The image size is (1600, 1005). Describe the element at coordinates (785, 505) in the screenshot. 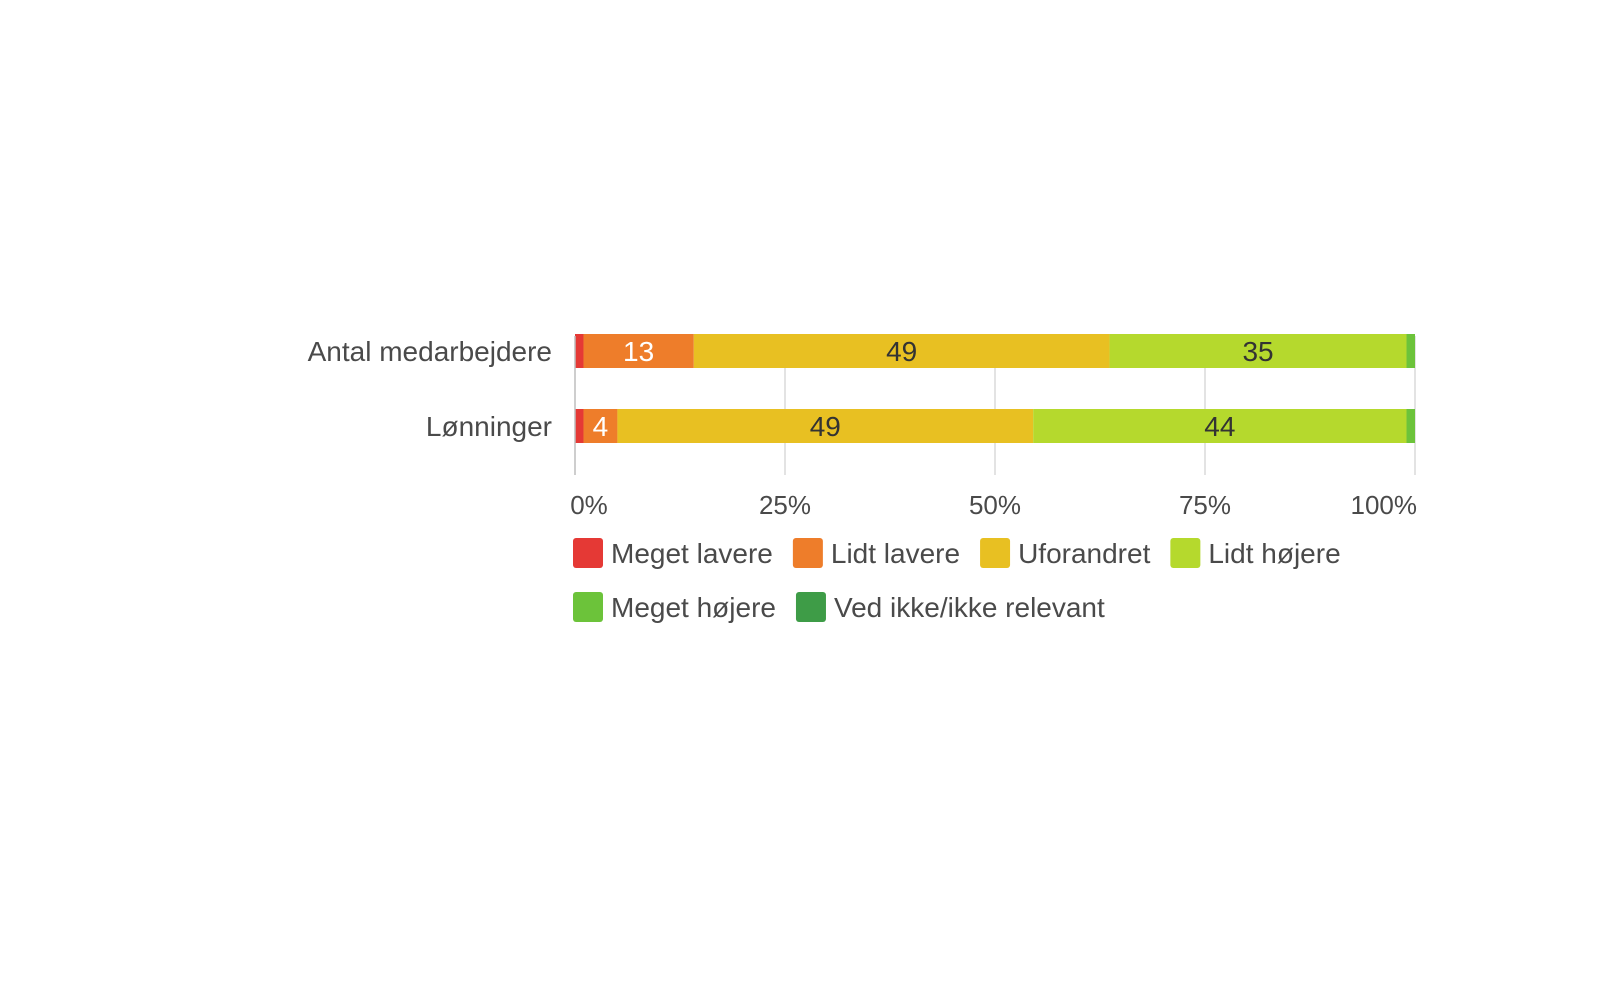

I see `x-tick-label: 25%` at that location.